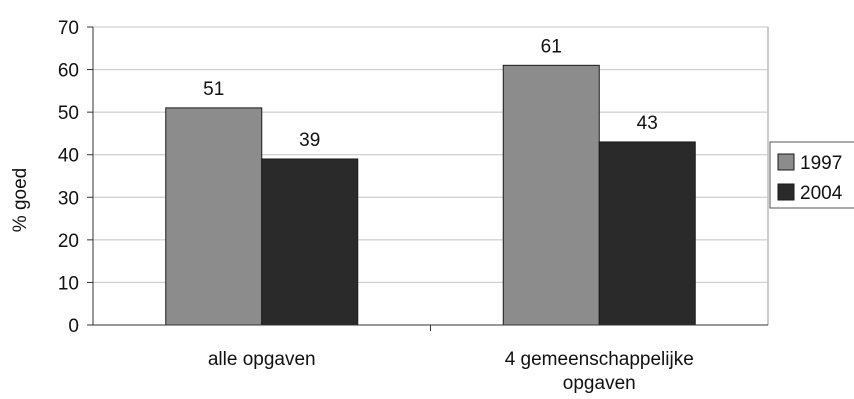 This screenshot has width=854, height=399. What do you see at coordinates (262, 359) in the screenshot?
I see `x-category-label: alle opgaven` at bounding box center [262, 359].